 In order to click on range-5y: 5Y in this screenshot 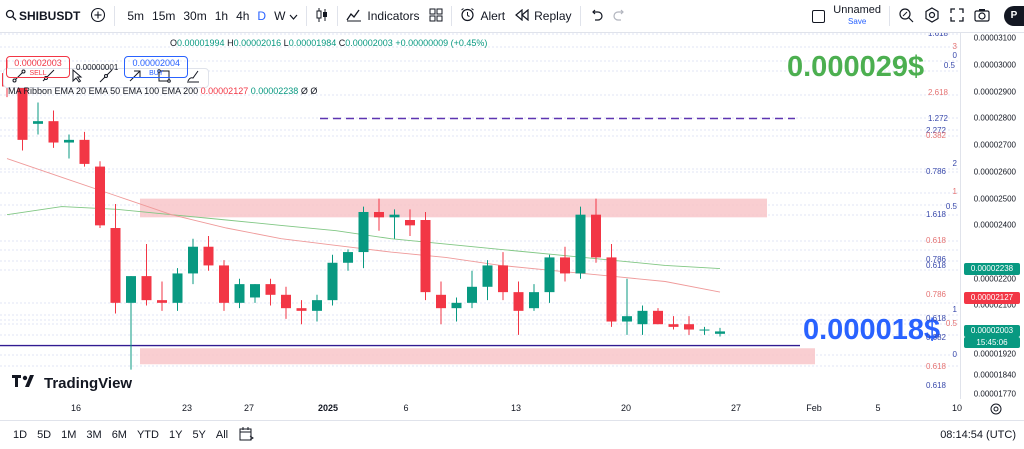, I will do `click(199, 435)`.